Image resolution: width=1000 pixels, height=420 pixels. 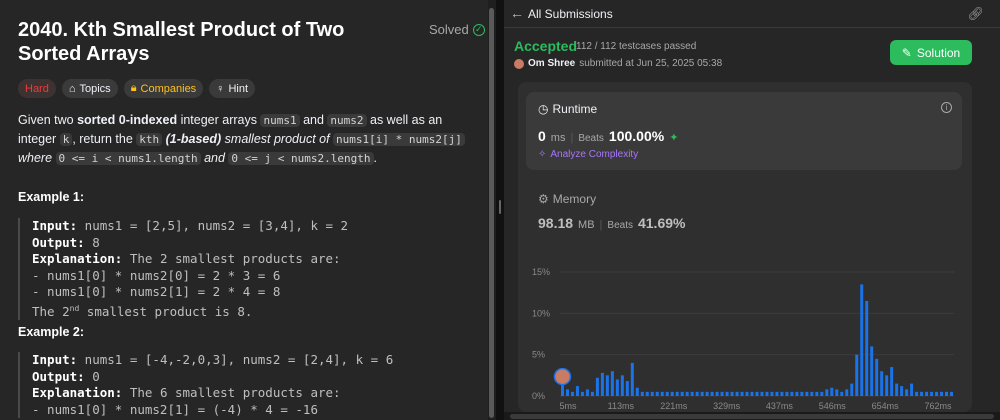 I want to click on analyze-complexity-link: ✧ Analyze Complexity, so click(x=588, y=154).